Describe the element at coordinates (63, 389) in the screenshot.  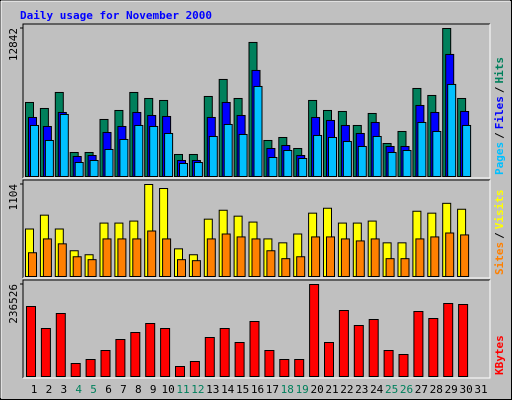
I see `x-tick-label: 3` at that location.